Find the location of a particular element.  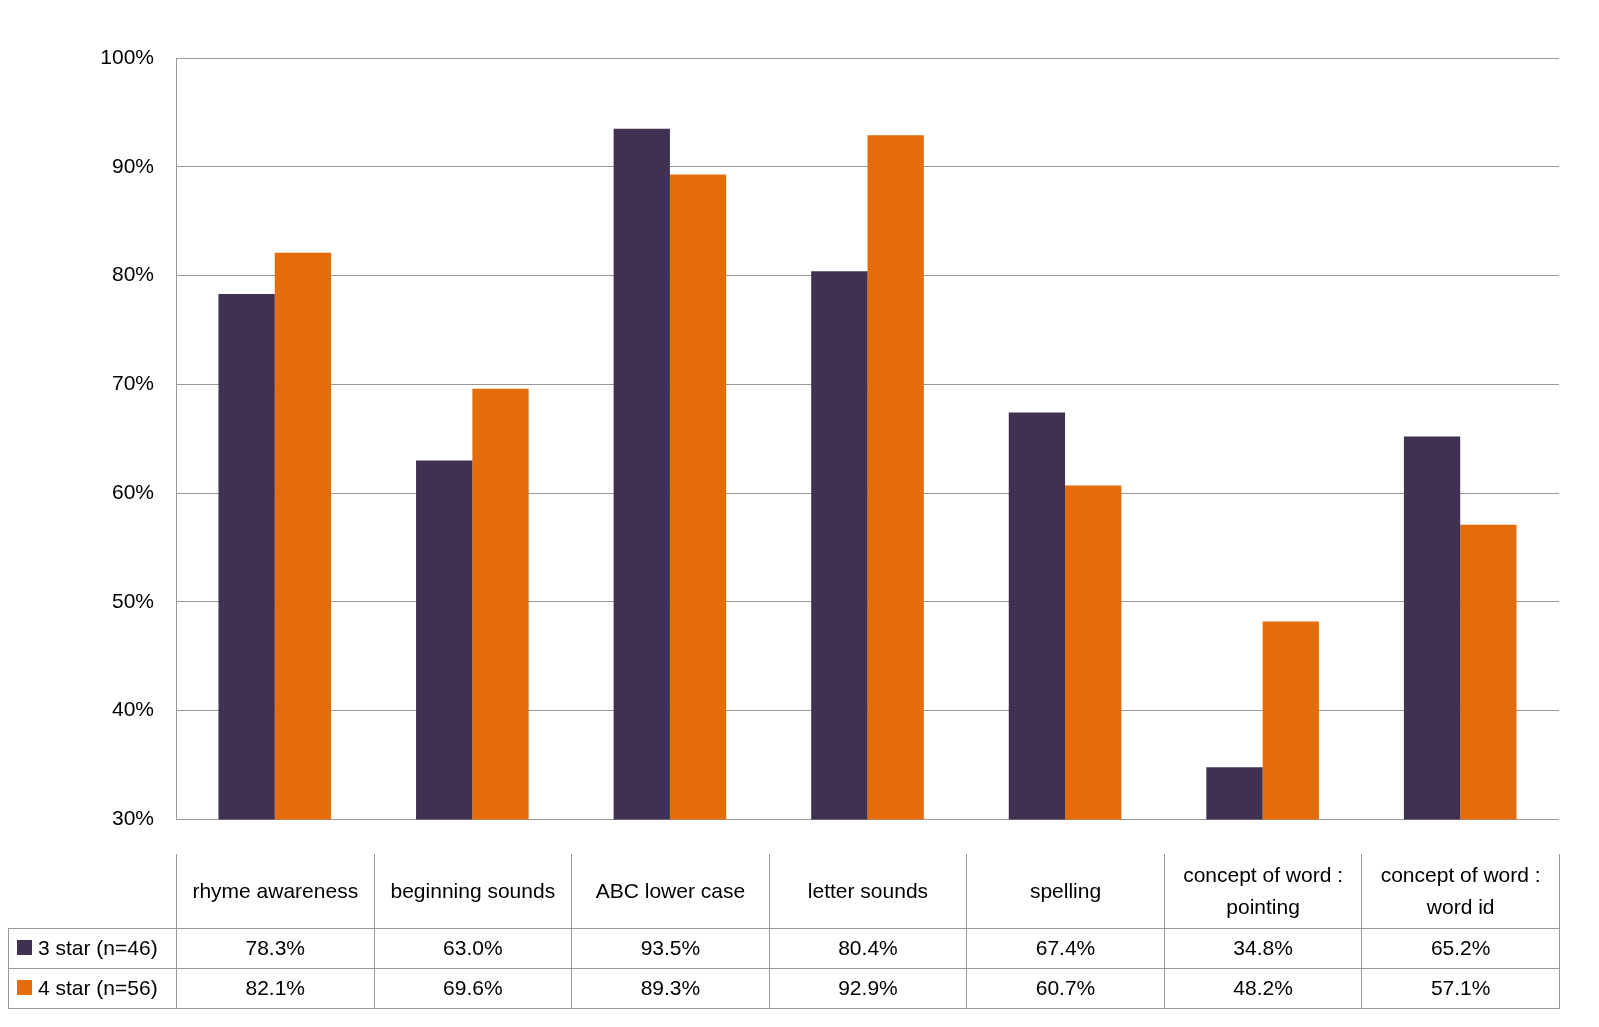

x-tick-label: concept of word : word id is located at coordinates (1460, 890).